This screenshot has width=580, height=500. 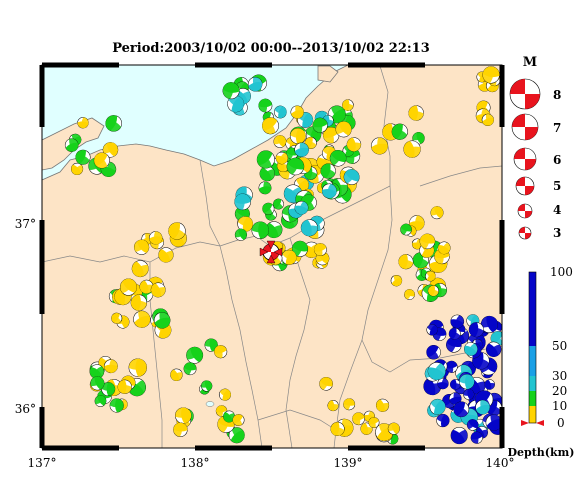 What do you see at coordinates (557, 128) in the screenshot?
I see `magnitude-label: 7` at bounding box center [557, 128].